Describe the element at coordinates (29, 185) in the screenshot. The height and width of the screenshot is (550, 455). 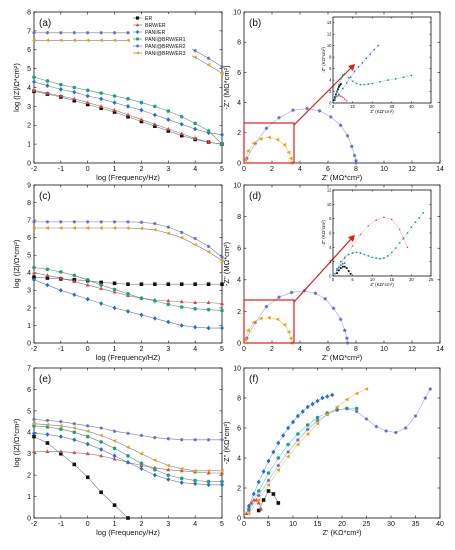
I see `y-tick-label: 9` at that location.